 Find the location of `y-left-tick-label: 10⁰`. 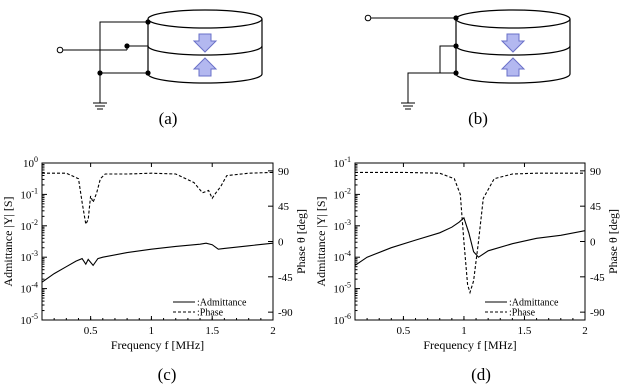

y-left-tick-label: 10⁰ is located at coordinates (30, 162).